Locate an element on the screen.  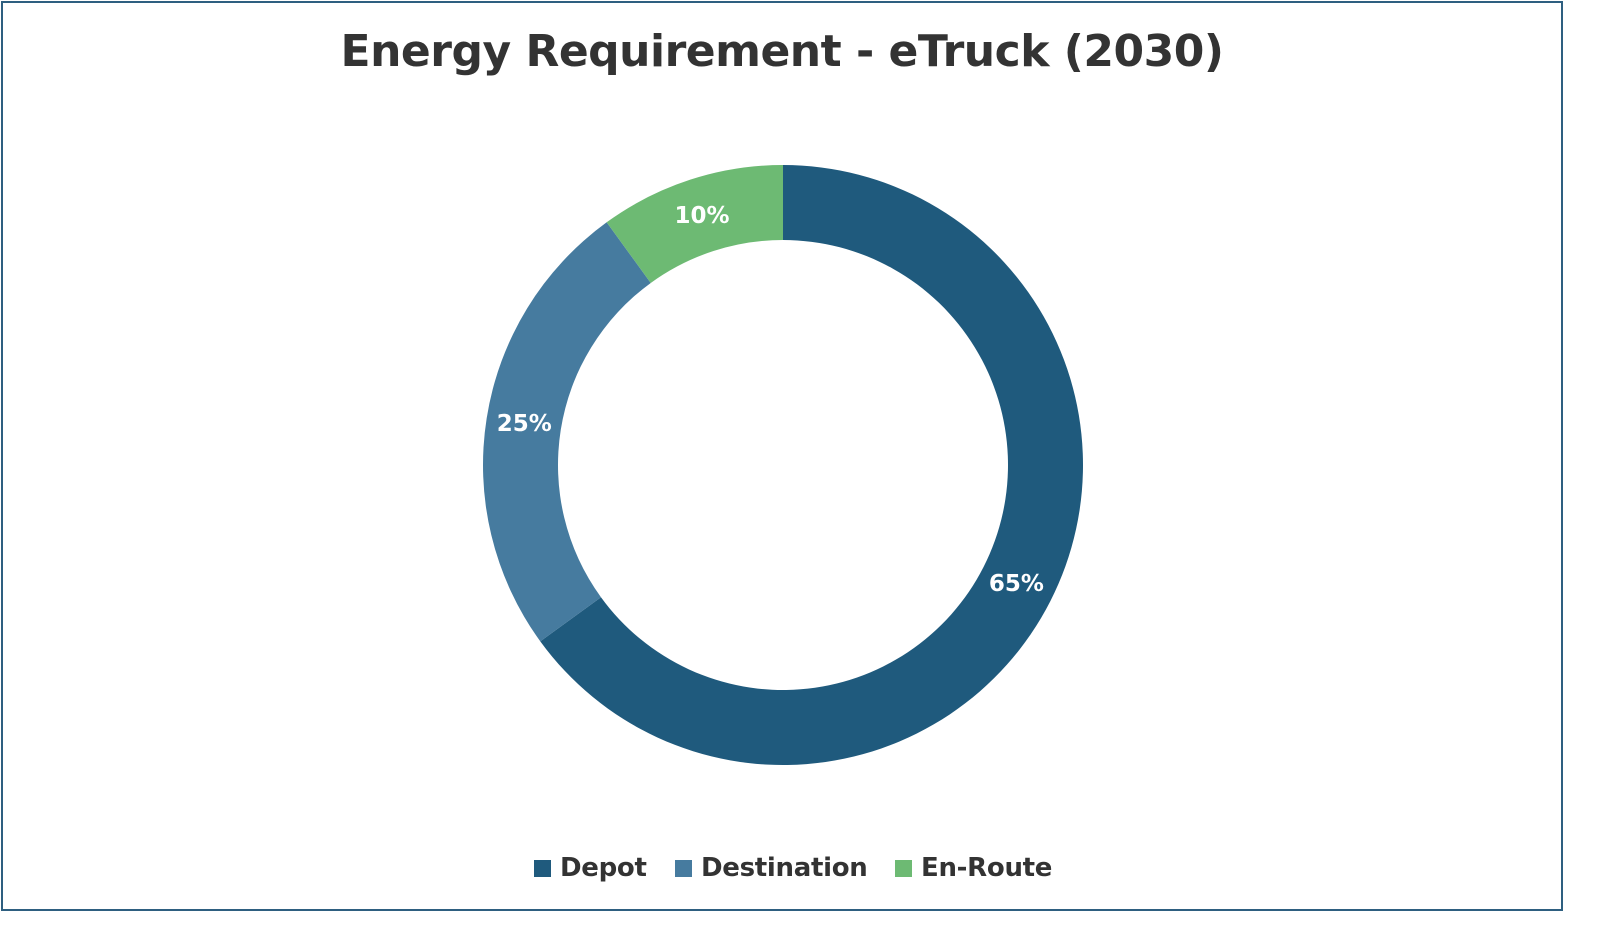
chart-legend: Depot Destination En-Route is located at coordinates (782, 868).